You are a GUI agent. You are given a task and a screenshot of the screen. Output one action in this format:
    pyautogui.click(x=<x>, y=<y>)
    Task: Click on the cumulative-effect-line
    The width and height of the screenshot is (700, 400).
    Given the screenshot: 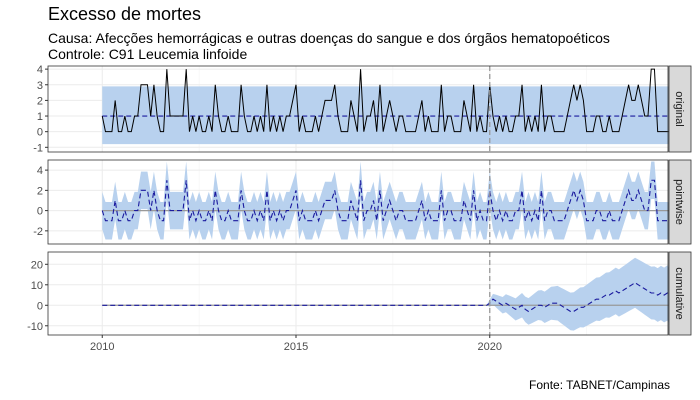 What is the action you would take?
    pyautogui.click(x=387, y=297)
    